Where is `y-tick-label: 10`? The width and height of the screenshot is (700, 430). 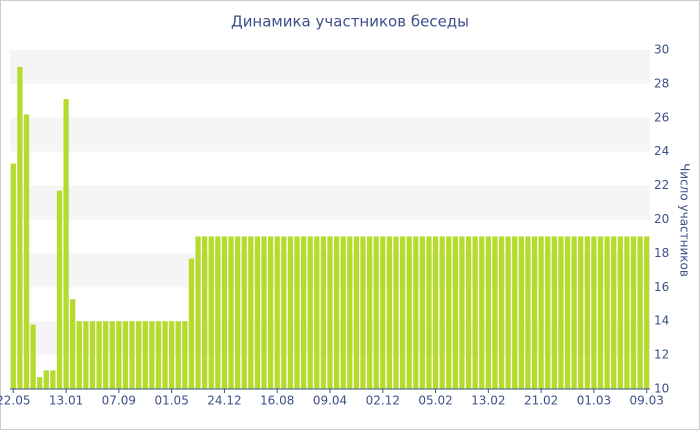
y-tick-label: 10 is located at coordinates (661, 389).